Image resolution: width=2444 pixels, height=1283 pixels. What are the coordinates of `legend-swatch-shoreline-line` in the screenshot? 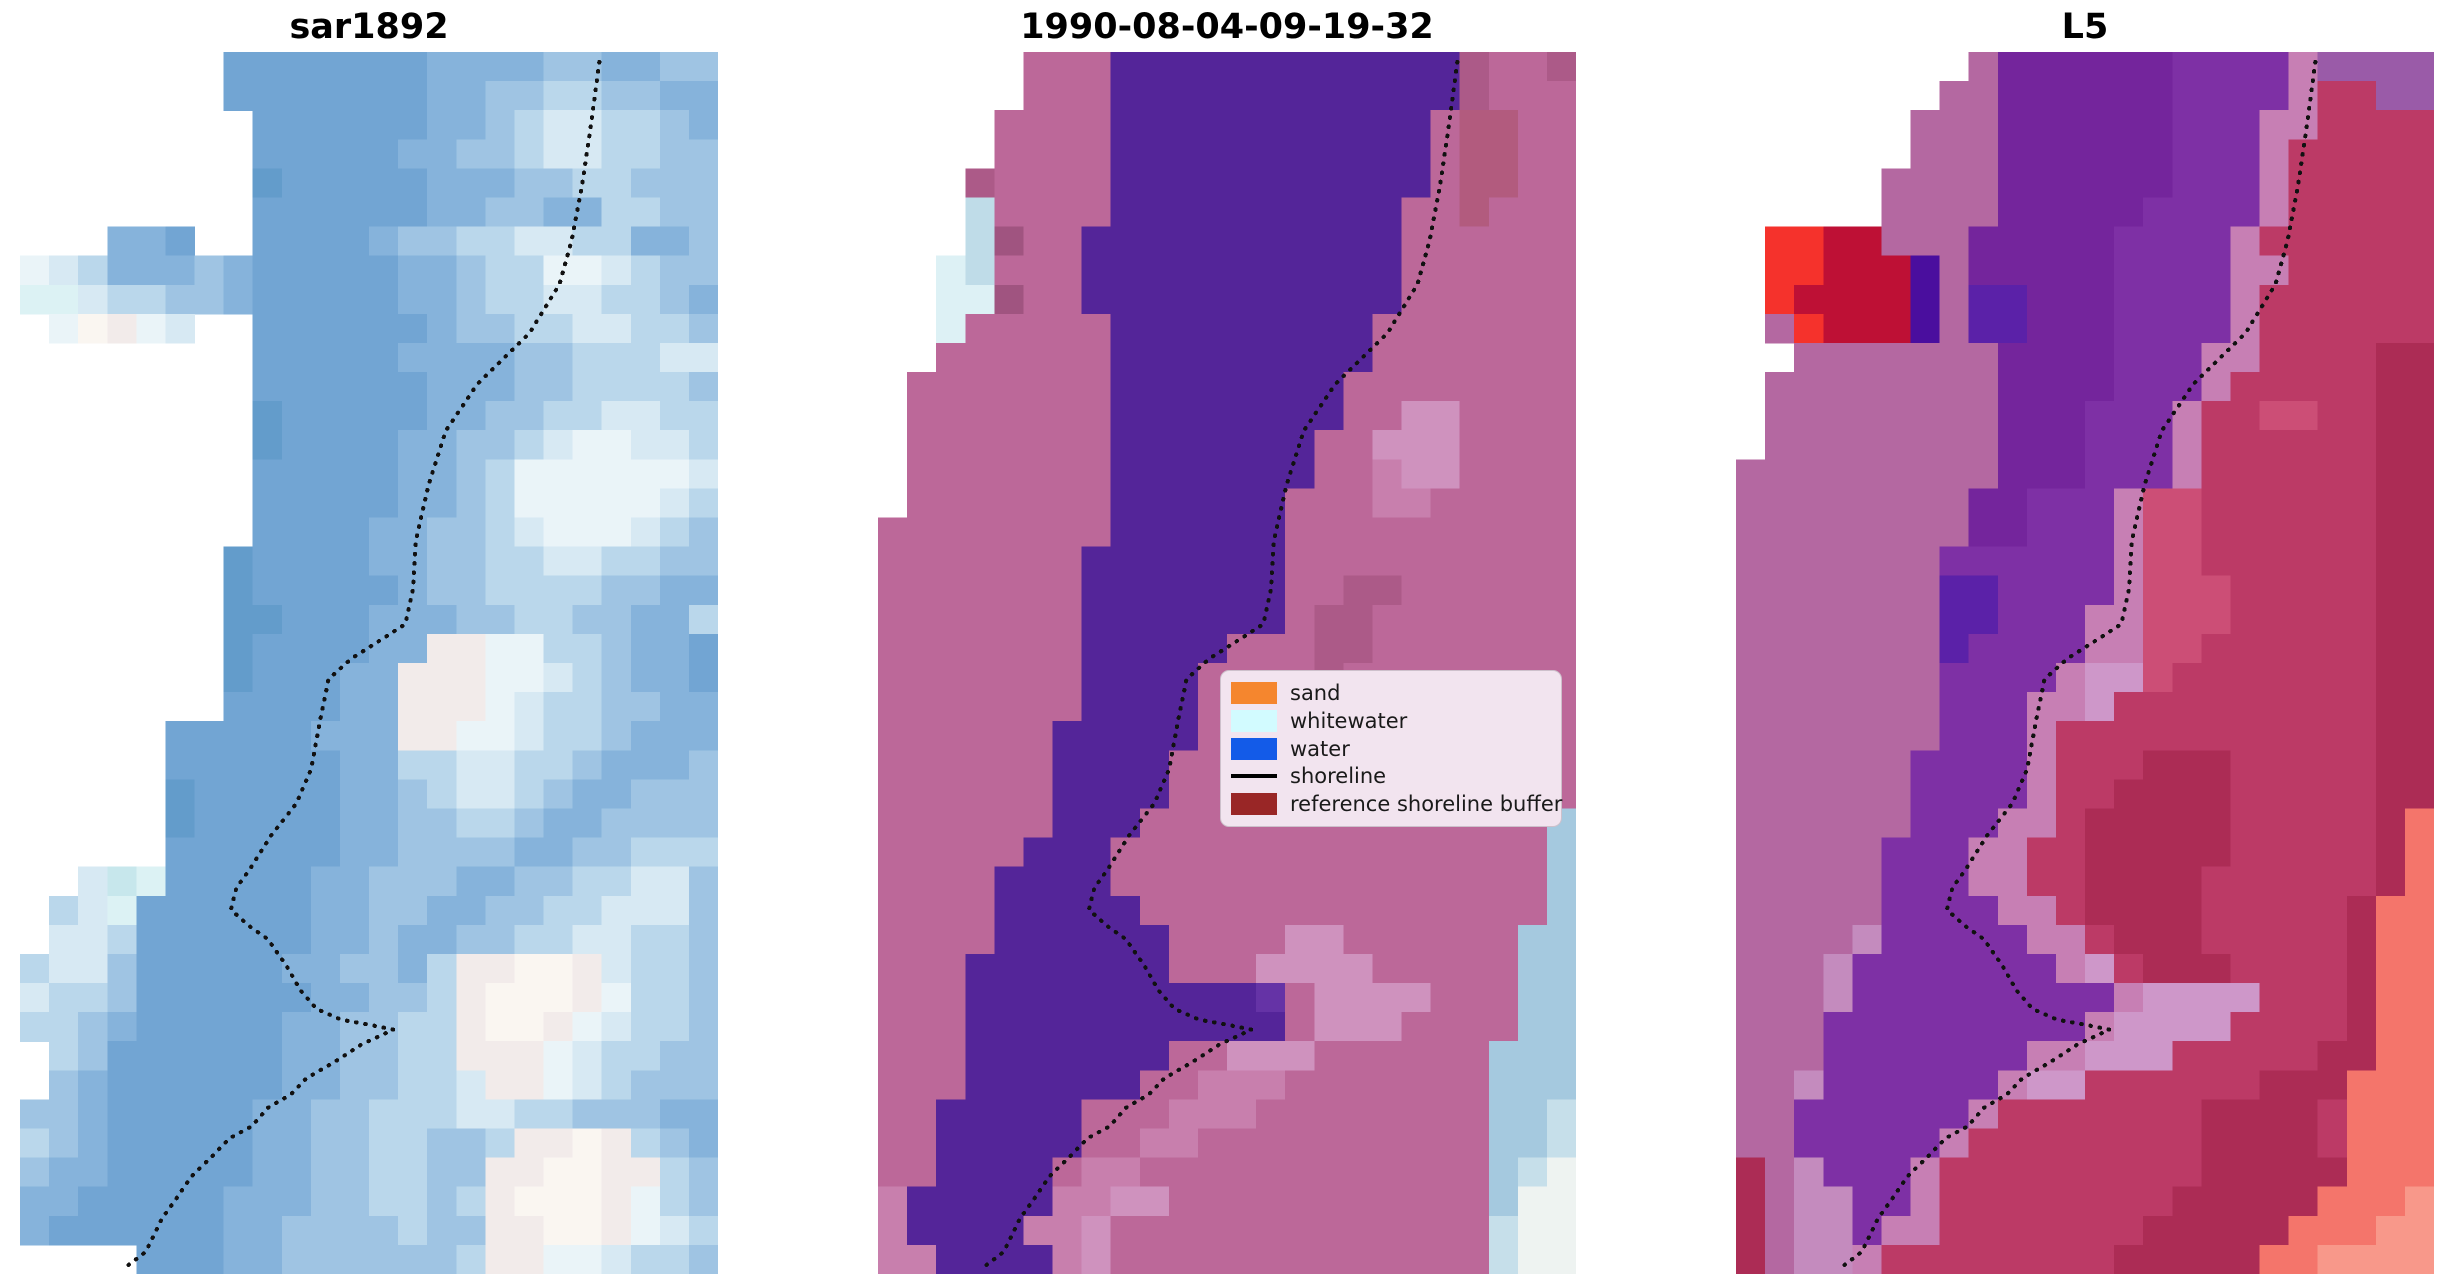 It's located at (1254, 776).